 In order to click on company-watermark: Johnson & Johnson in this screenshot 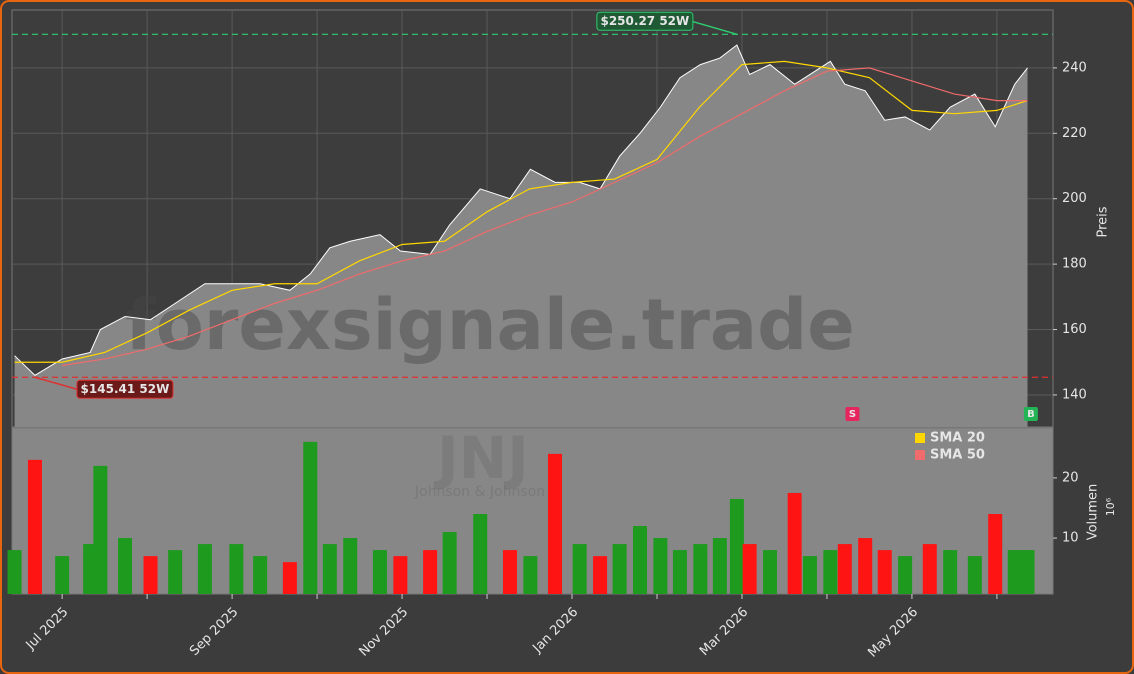, I will do `click(479, 492)`.